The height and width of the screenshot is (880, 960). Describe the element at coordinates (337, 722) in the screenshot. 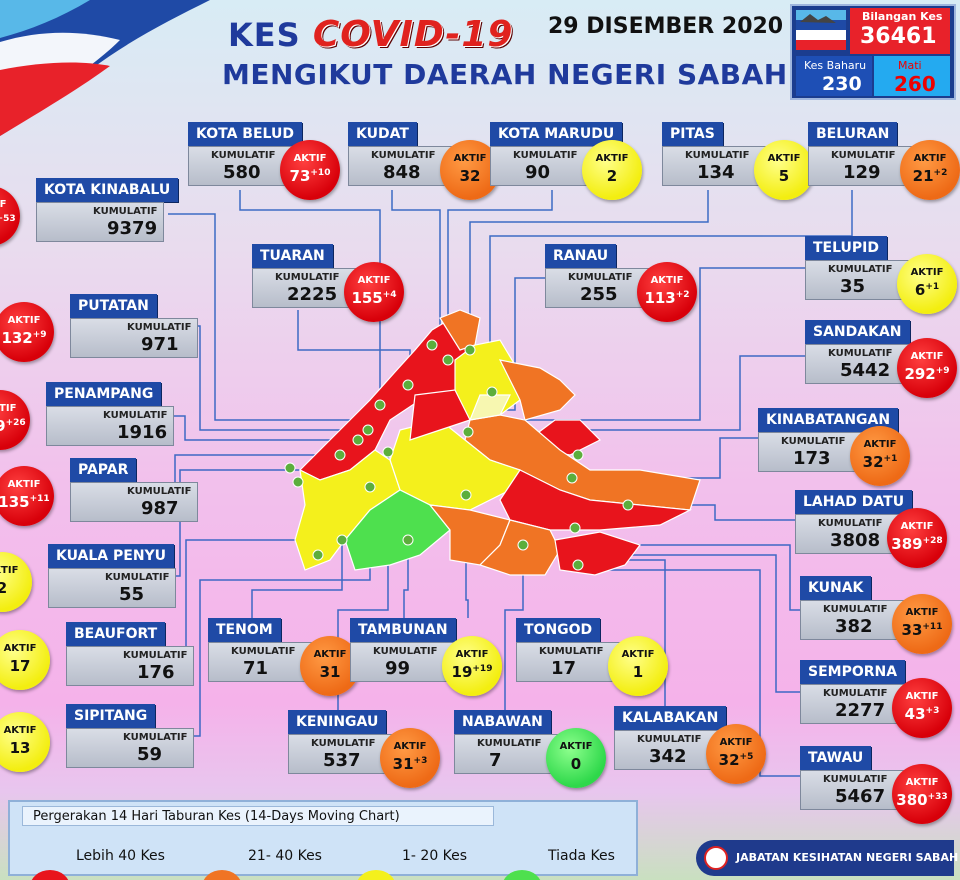

I see `district-name: KENINGAU` at that location.